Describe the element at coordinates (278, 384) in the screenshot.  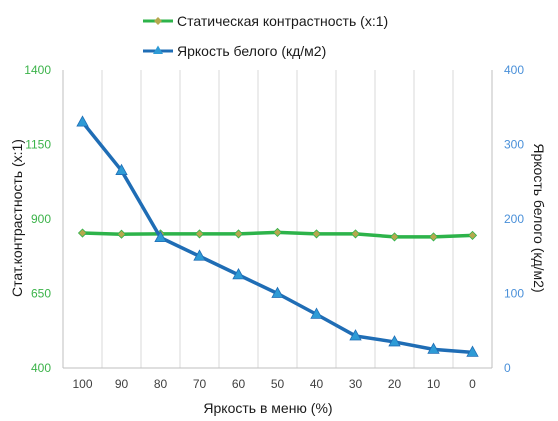
I see `x-tick-label: 50` at that location.